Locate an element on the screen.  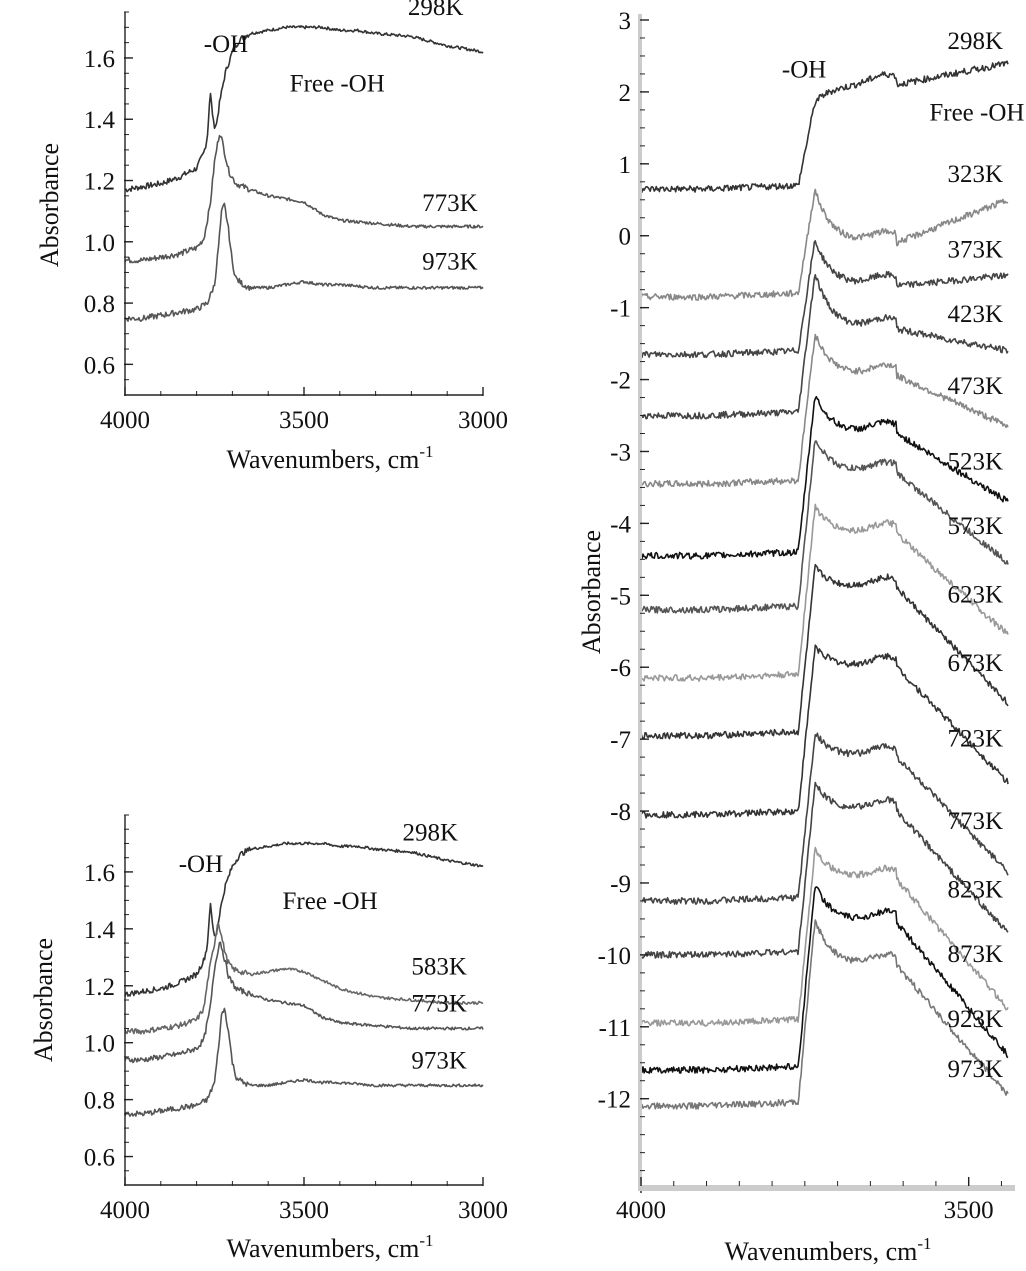
series-line-523K is located at coordinates (824, 477).